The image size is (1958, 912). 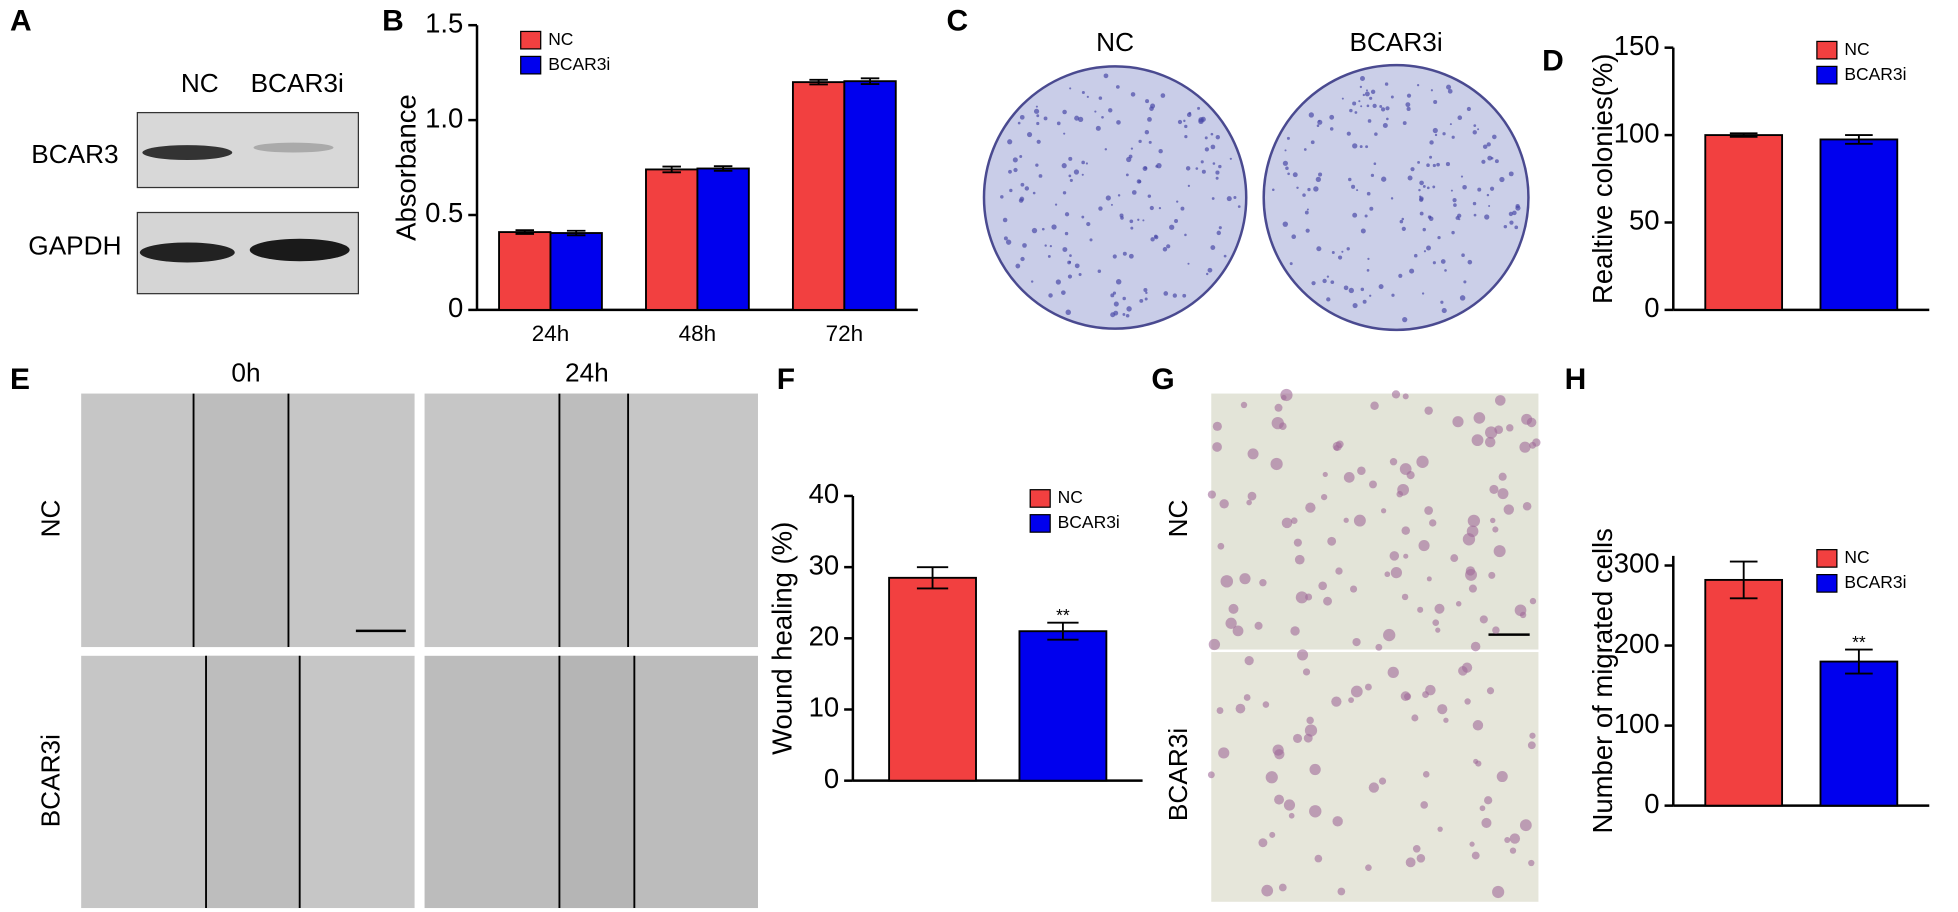 What do you see at coordinates (74, 245) in the screenshot?
I see `protein-label: GAPDH` at bounding box center [74, 245].